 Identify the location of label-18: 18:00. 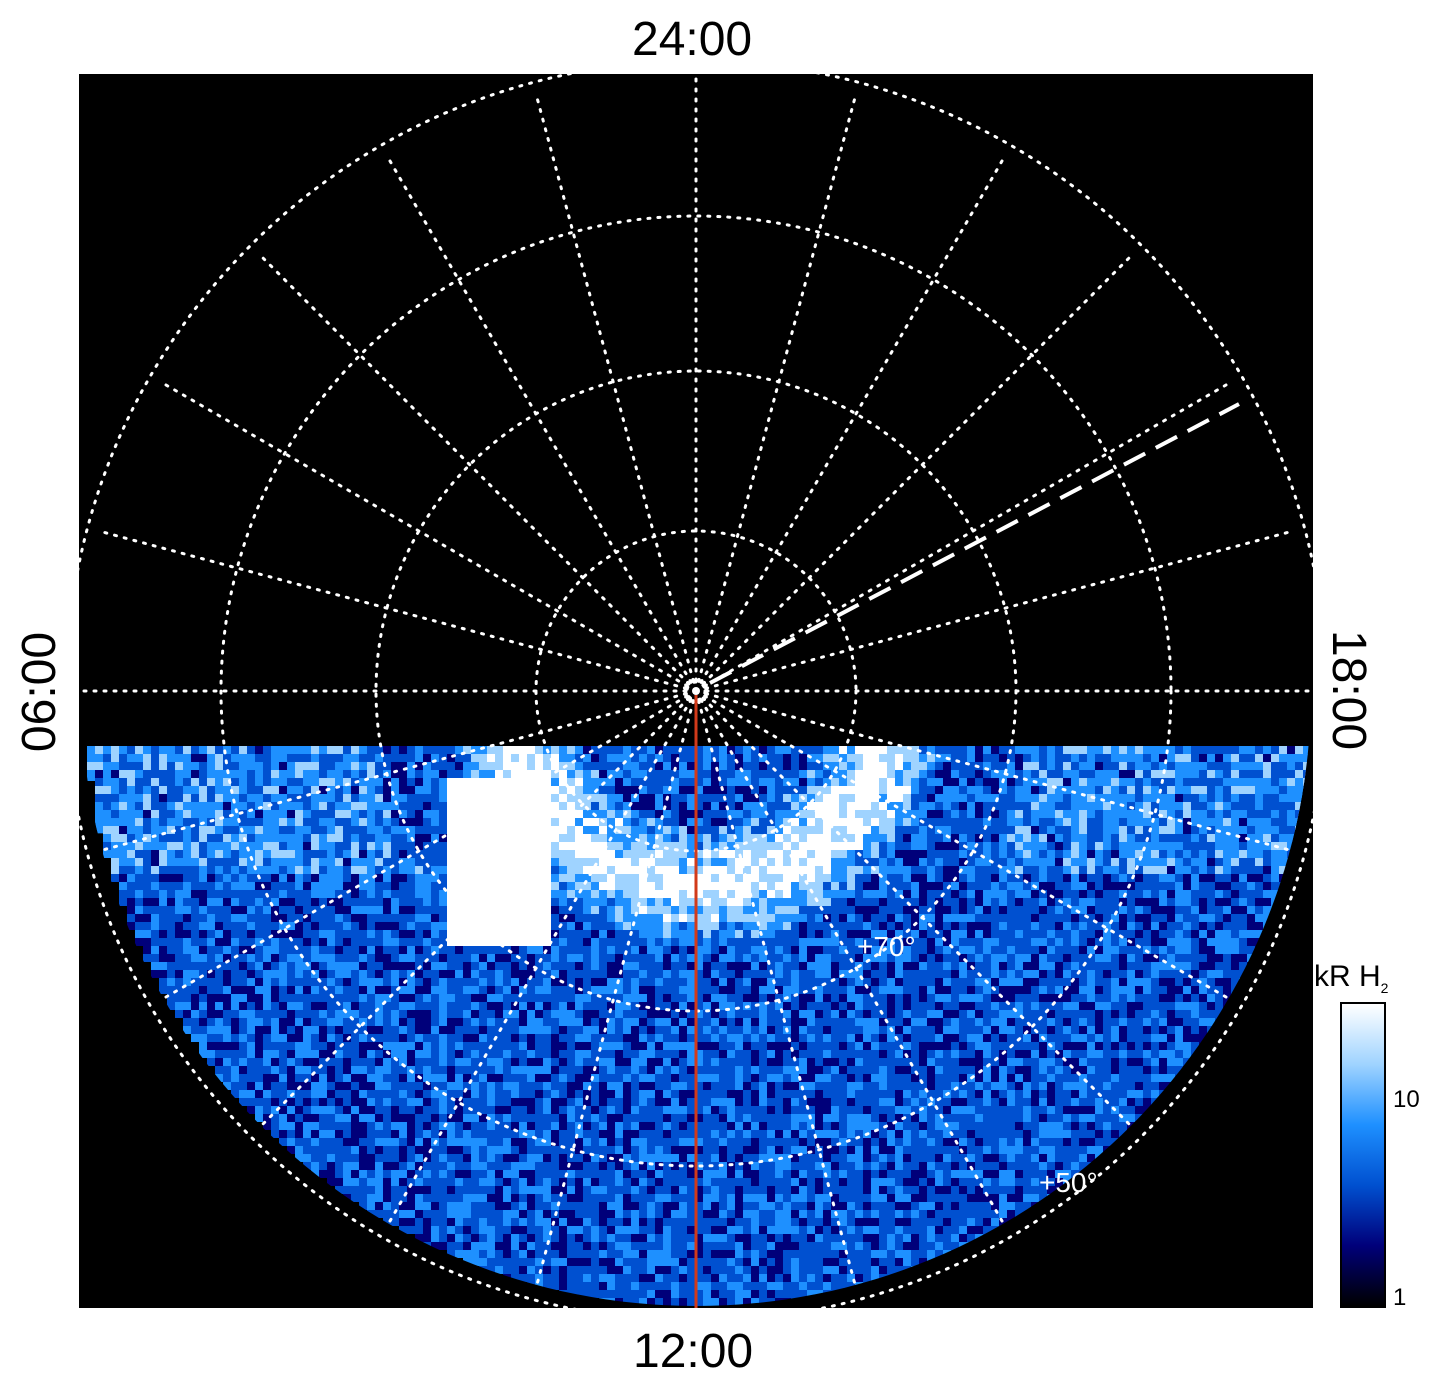
(1348, 690).